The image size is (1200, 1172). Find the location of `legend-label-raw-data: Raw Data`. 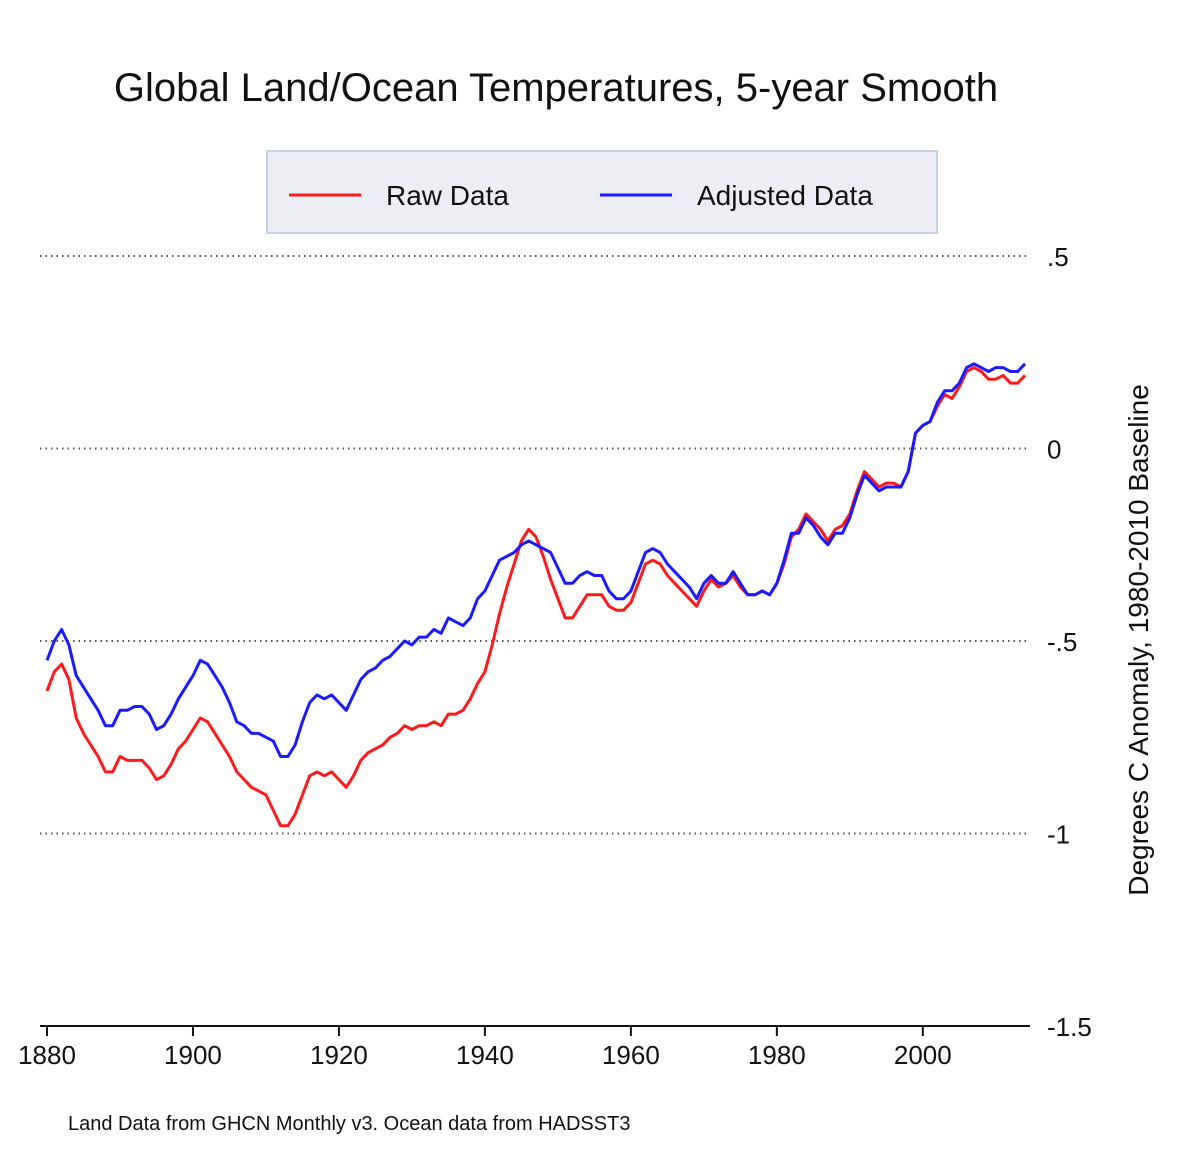

legend-label-raw-data: Raw Data is located at coordinates (447, 195).